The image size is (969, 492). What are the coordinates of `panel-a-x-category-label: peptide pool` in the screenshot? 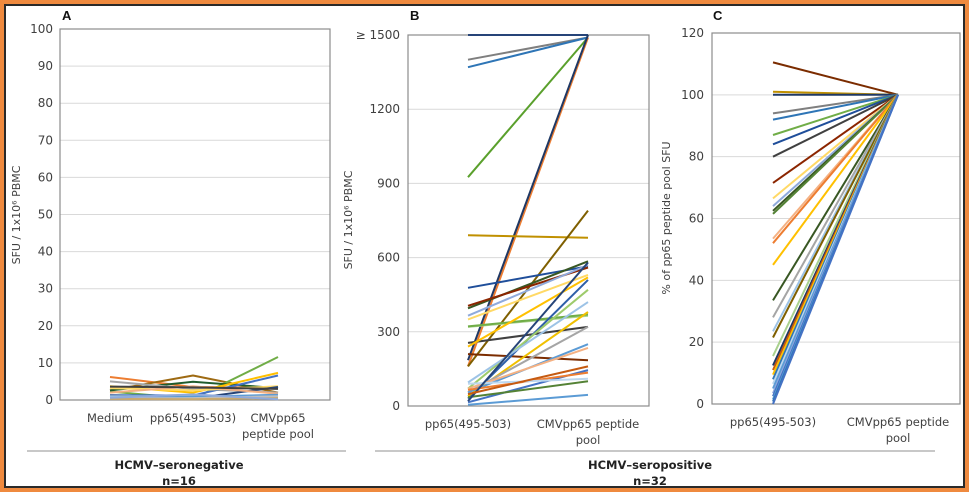 It's located at (278, 434).